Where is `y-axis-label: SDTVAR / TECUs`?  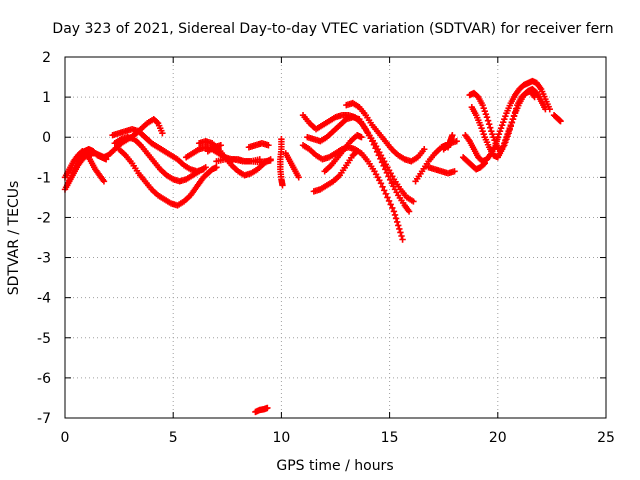
y-axis-label: SDTVAR / TECUs is located at coordinates (14, 238).